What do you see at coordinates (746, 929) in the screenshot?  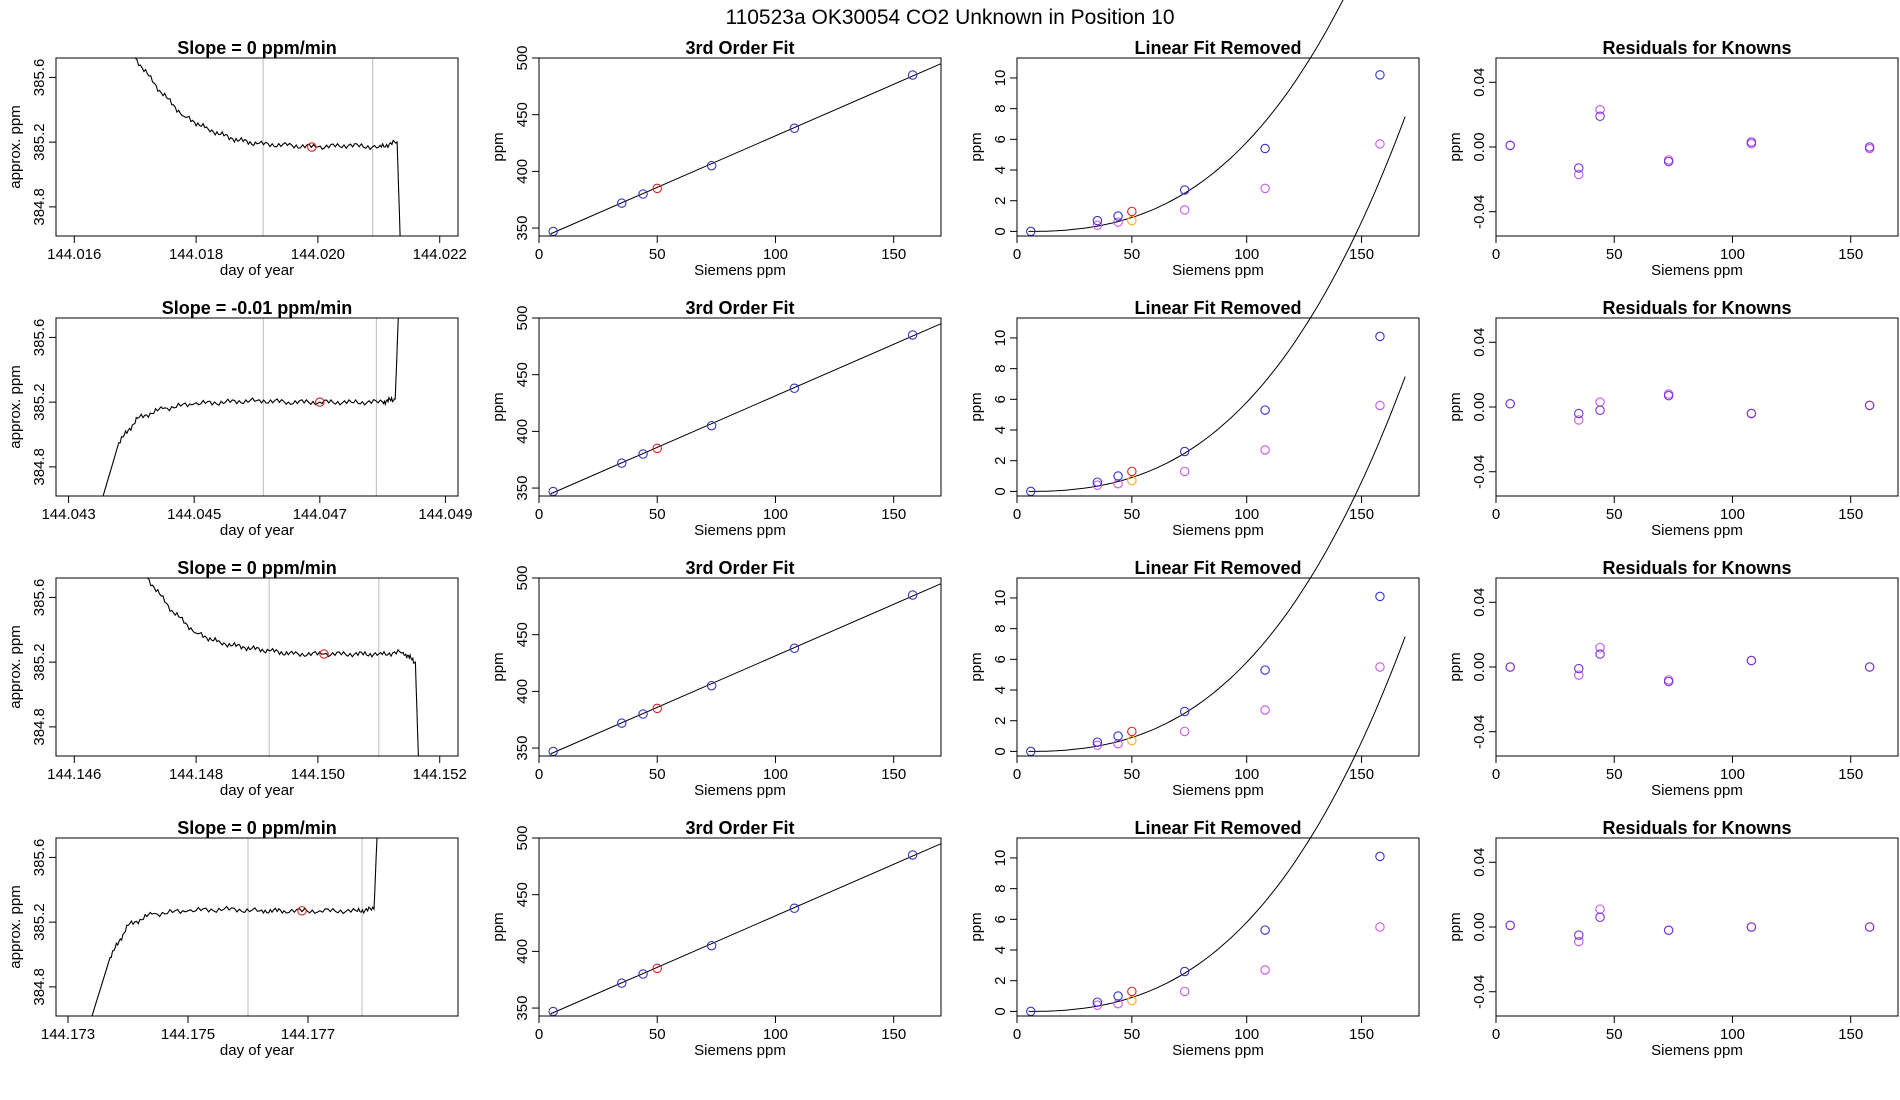 I see `fit-line` at bounding box center [746, 929].